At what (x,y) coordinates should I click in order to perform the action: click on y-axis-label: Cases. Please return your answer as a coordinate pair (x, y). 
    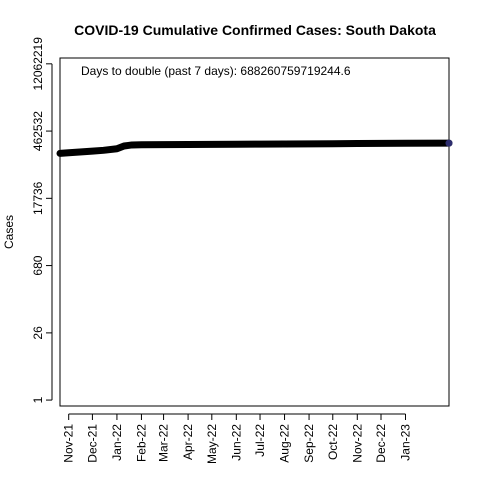
    Looking at the image, I should click on (9, 232).